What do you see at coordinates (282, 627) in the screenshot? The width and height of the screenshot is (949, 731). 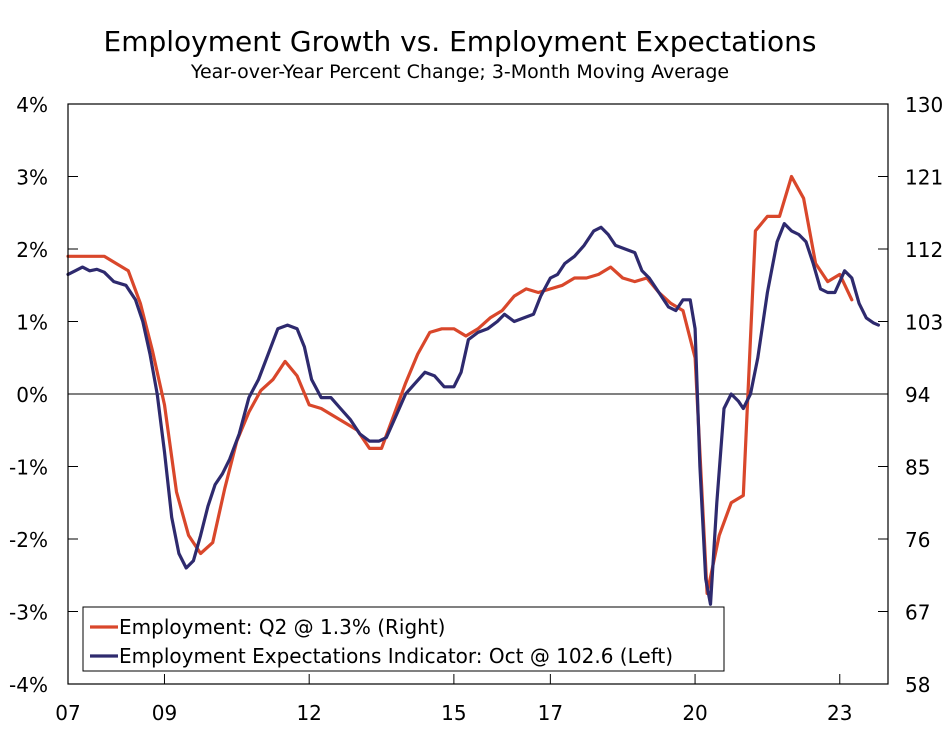 I see `legend-label-employment: Employment: Q2 @ 1.3% (Right)` at bounding box center [282, 627].